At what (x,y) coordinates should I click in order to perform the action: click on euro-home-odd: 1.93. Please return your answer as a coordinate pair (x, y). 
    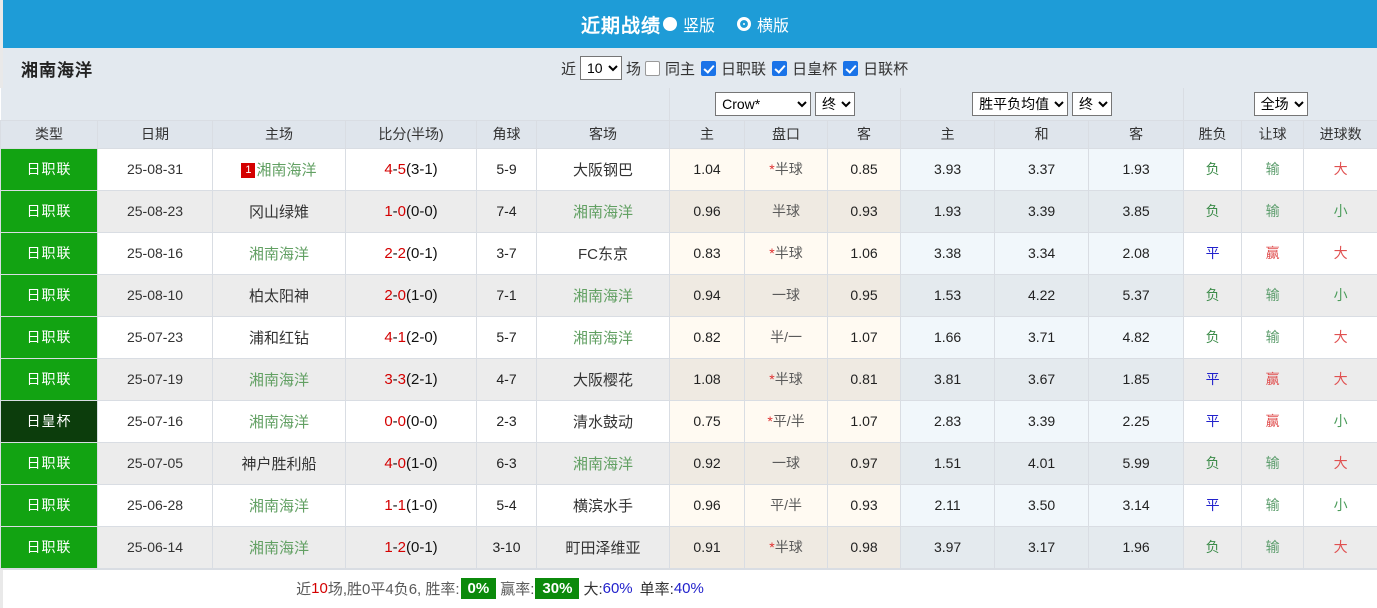
    Looking at the image, I should click on (947, 211).